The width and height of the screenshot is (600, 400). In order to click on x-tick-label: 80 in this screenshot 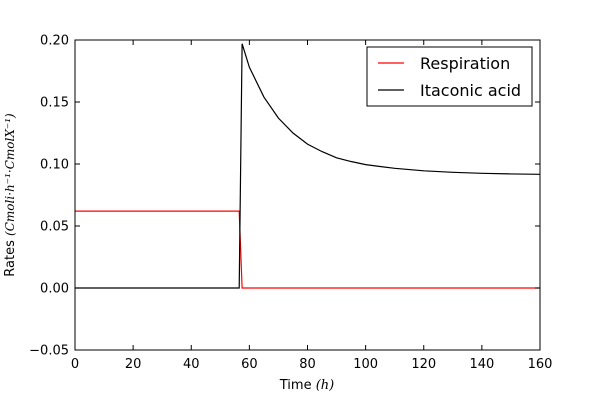, I will do `click(307, 364)`.